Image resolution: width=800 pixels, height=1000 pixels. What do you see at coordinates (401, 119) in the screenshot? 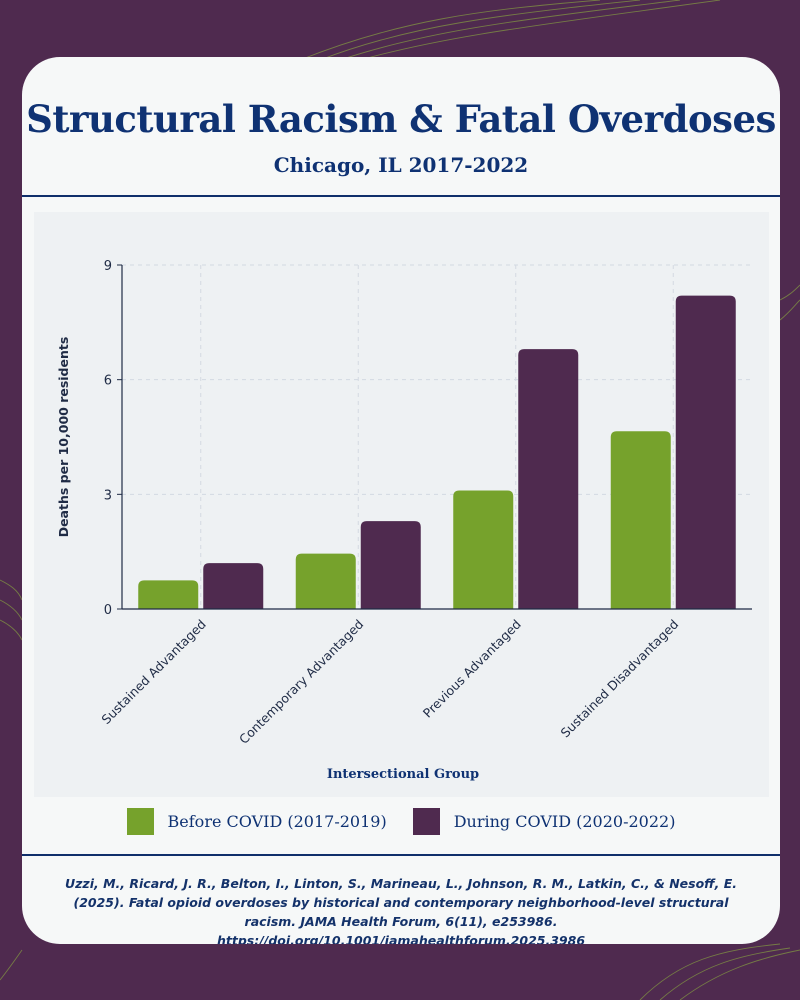
I see `page-title: Structural Racism & Fatal Overdoses` at bounding box center [401, 119].